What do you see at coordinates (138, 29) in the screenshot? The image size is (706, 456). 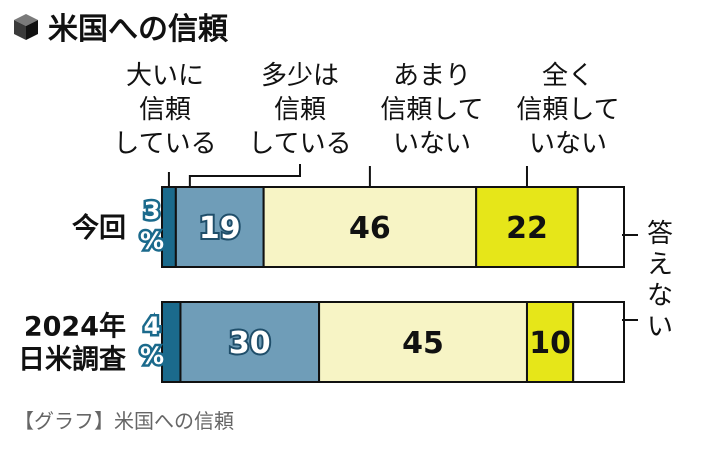 I see `chart-title: 米国への信頼` at bounding box center [138, 29].